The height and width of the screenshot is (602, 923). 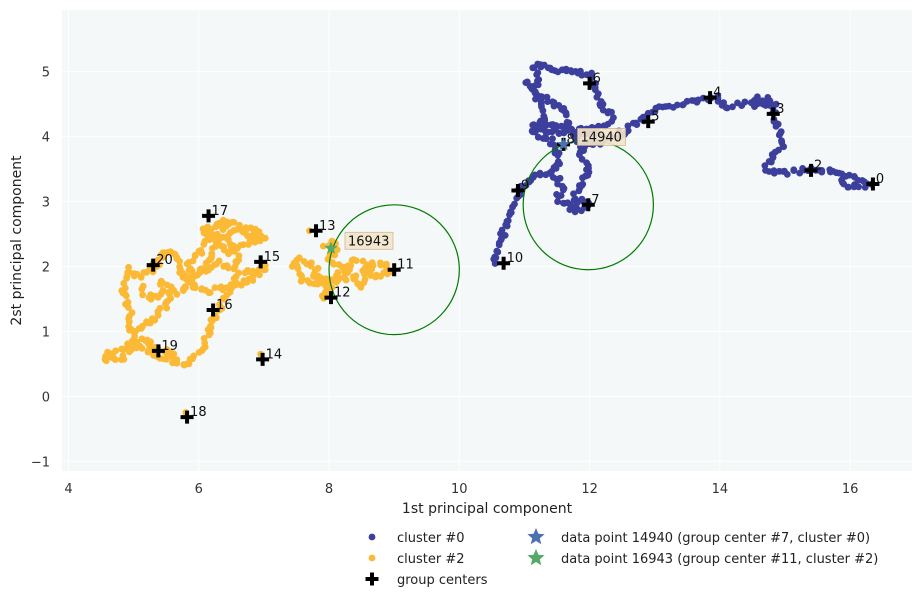 I want to click on group-center-0: 0, so click(x=875, y=181).